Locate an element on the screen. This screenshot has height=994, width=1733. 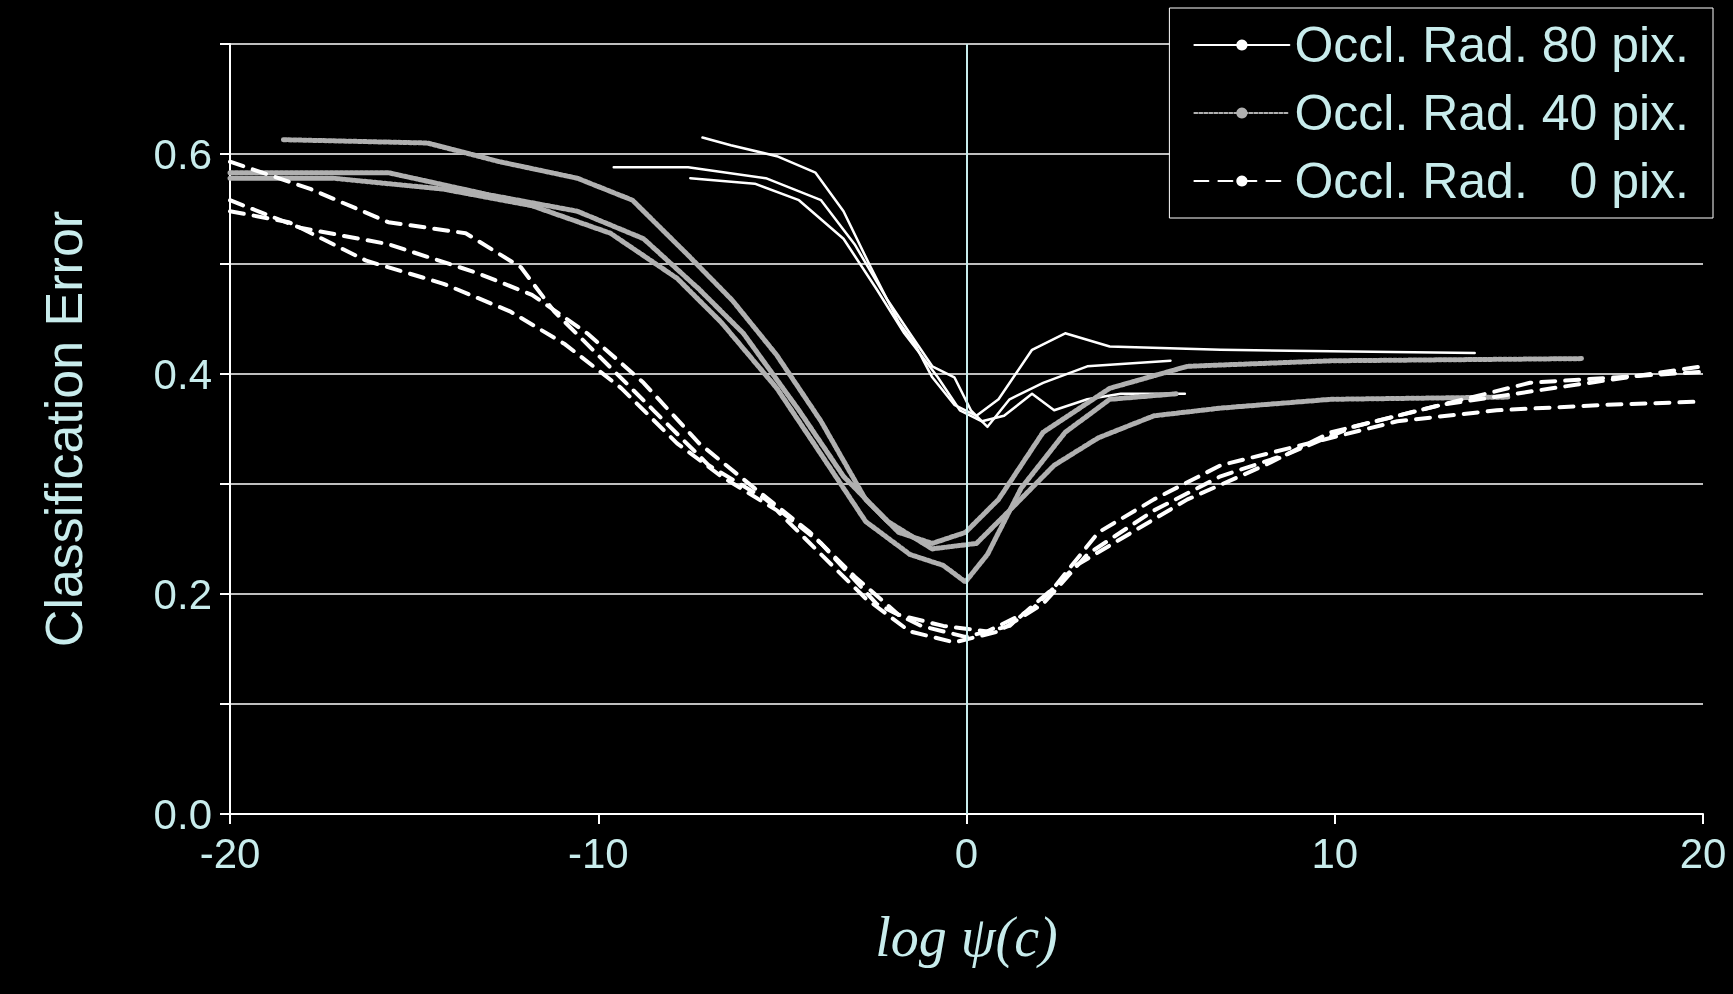
y-tick-label: 0.4 is located at coordinates (182, 374).